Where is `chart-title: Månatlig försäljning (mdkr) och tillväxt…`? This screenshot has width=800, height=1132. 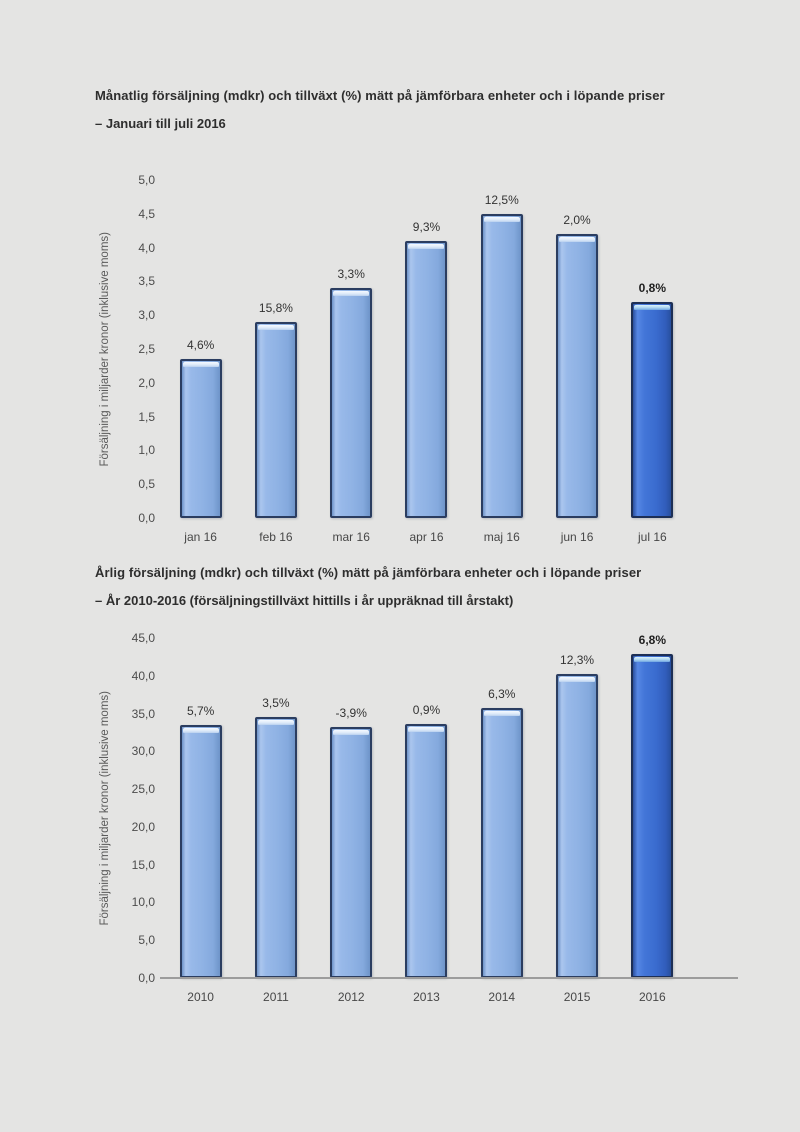
chart-title: Månatlig försäljning (mdkr) och tillväxt… is located at coordinates (380, 95).